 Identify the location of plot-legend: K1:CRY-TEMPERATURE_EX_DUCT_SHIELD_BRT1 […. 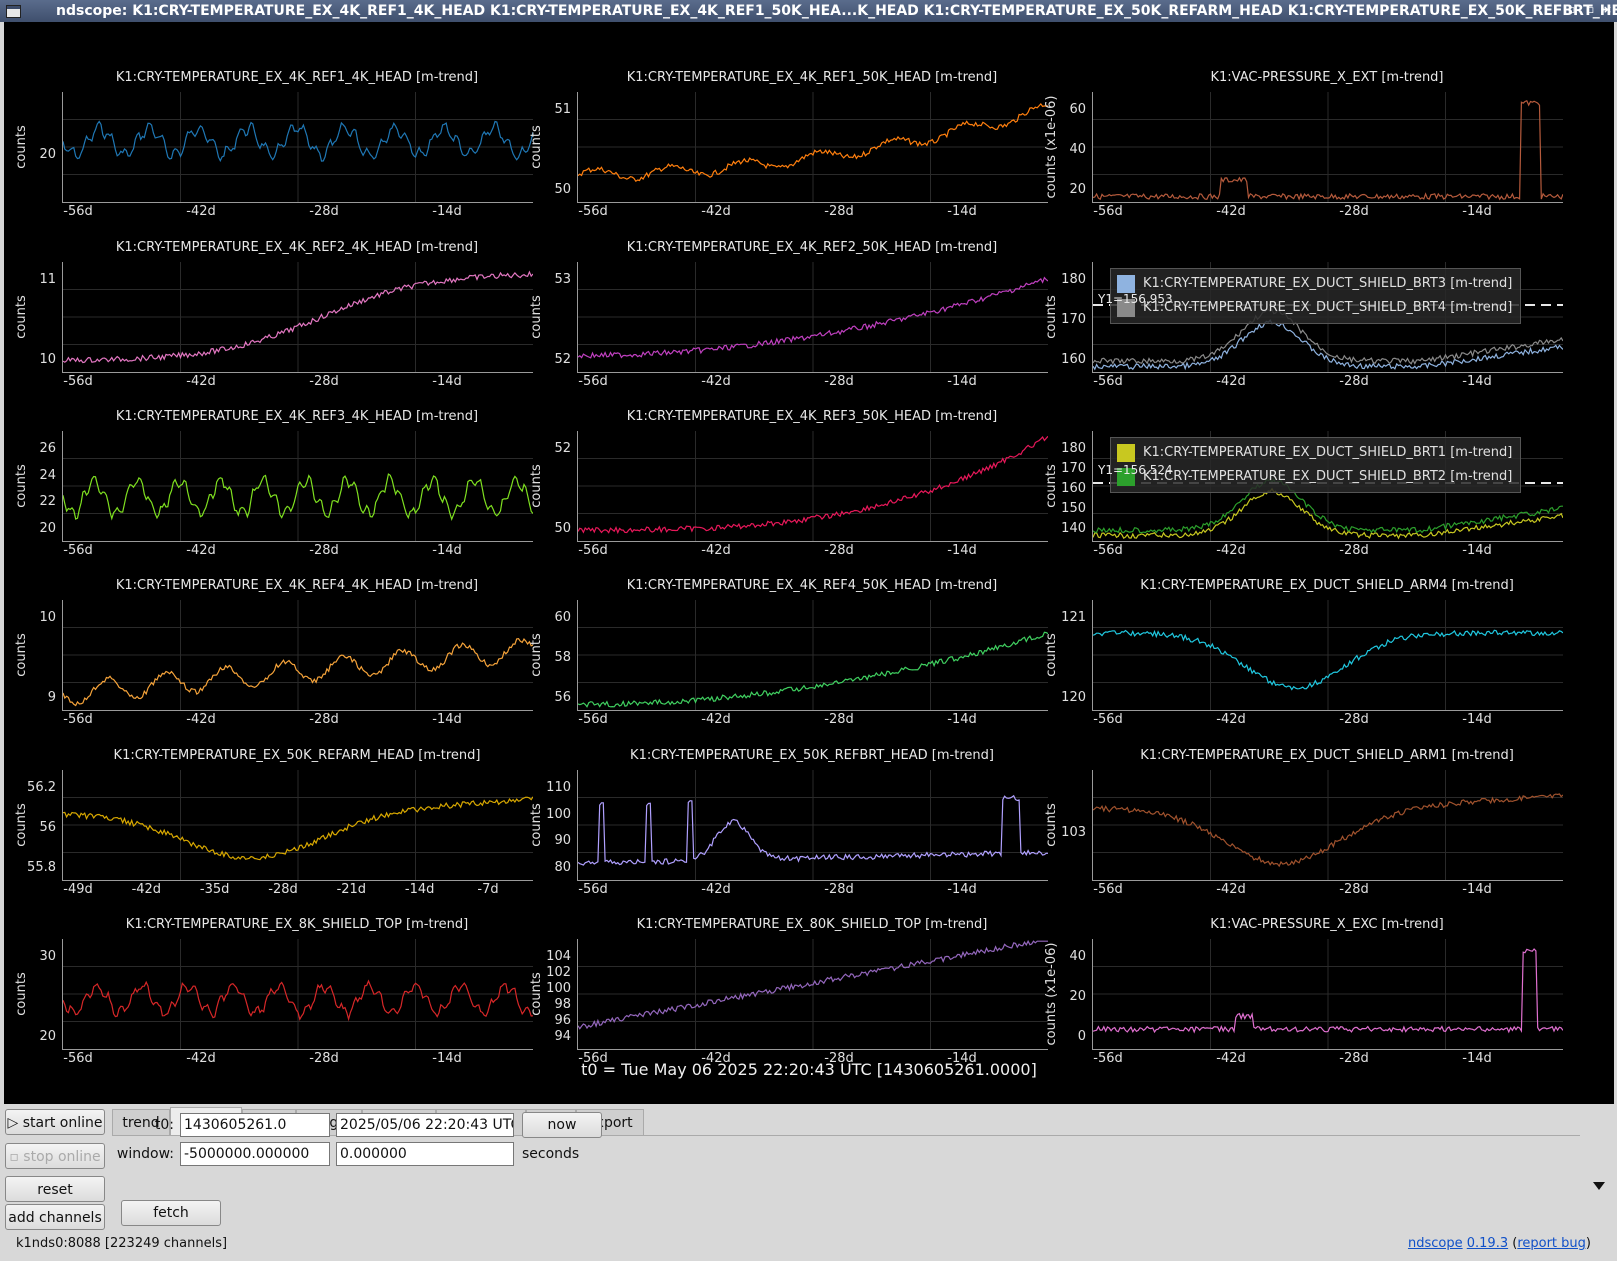
(1316, 465).